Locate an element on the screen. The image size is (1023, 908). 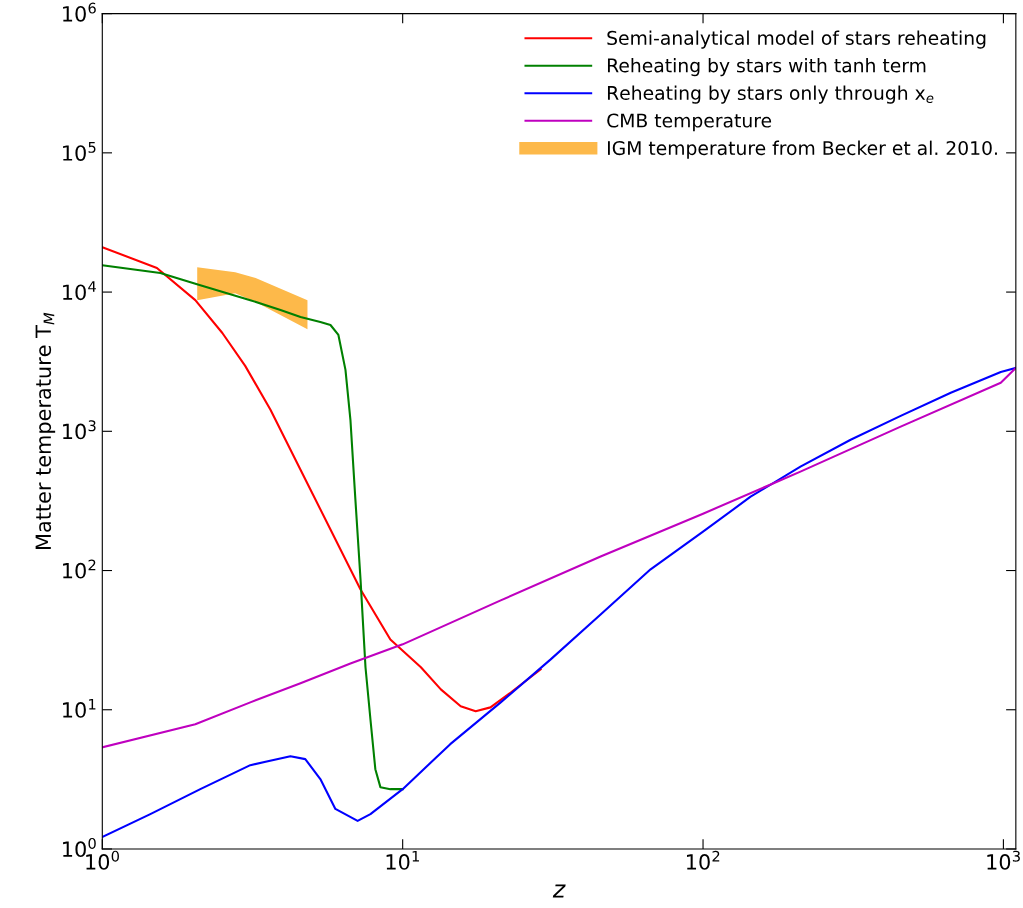
x-axis-title: z is located at coordinates (559, 891).